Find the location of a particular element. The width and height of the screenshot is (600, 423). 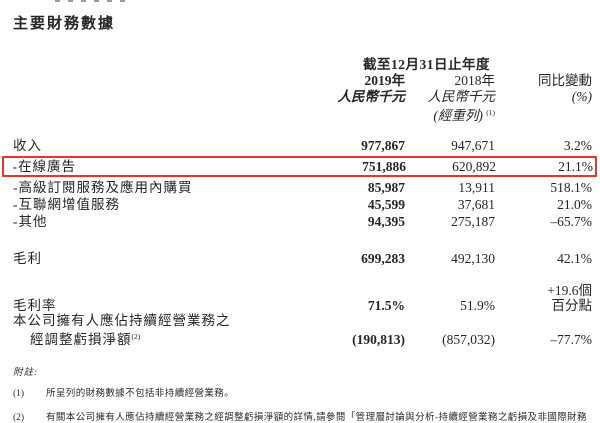

row-label-line1: 本公司擁有人應佔持續經營業務之 is located at coordinates (122, 320).